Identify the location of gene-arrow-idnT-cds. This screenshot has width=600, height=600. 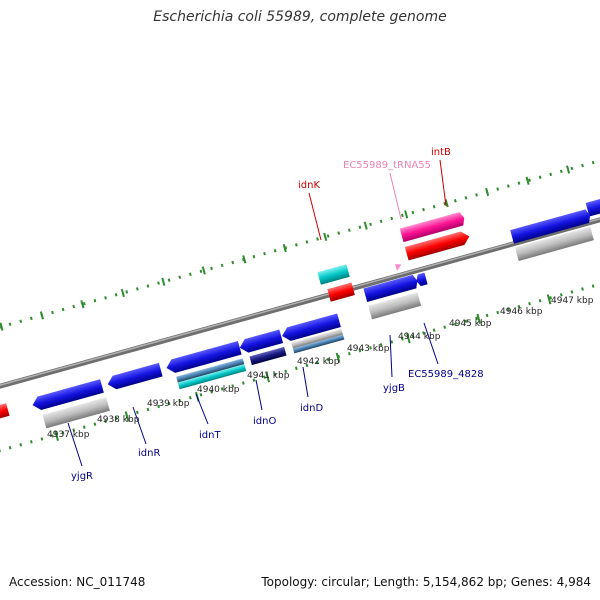
(210, 370).